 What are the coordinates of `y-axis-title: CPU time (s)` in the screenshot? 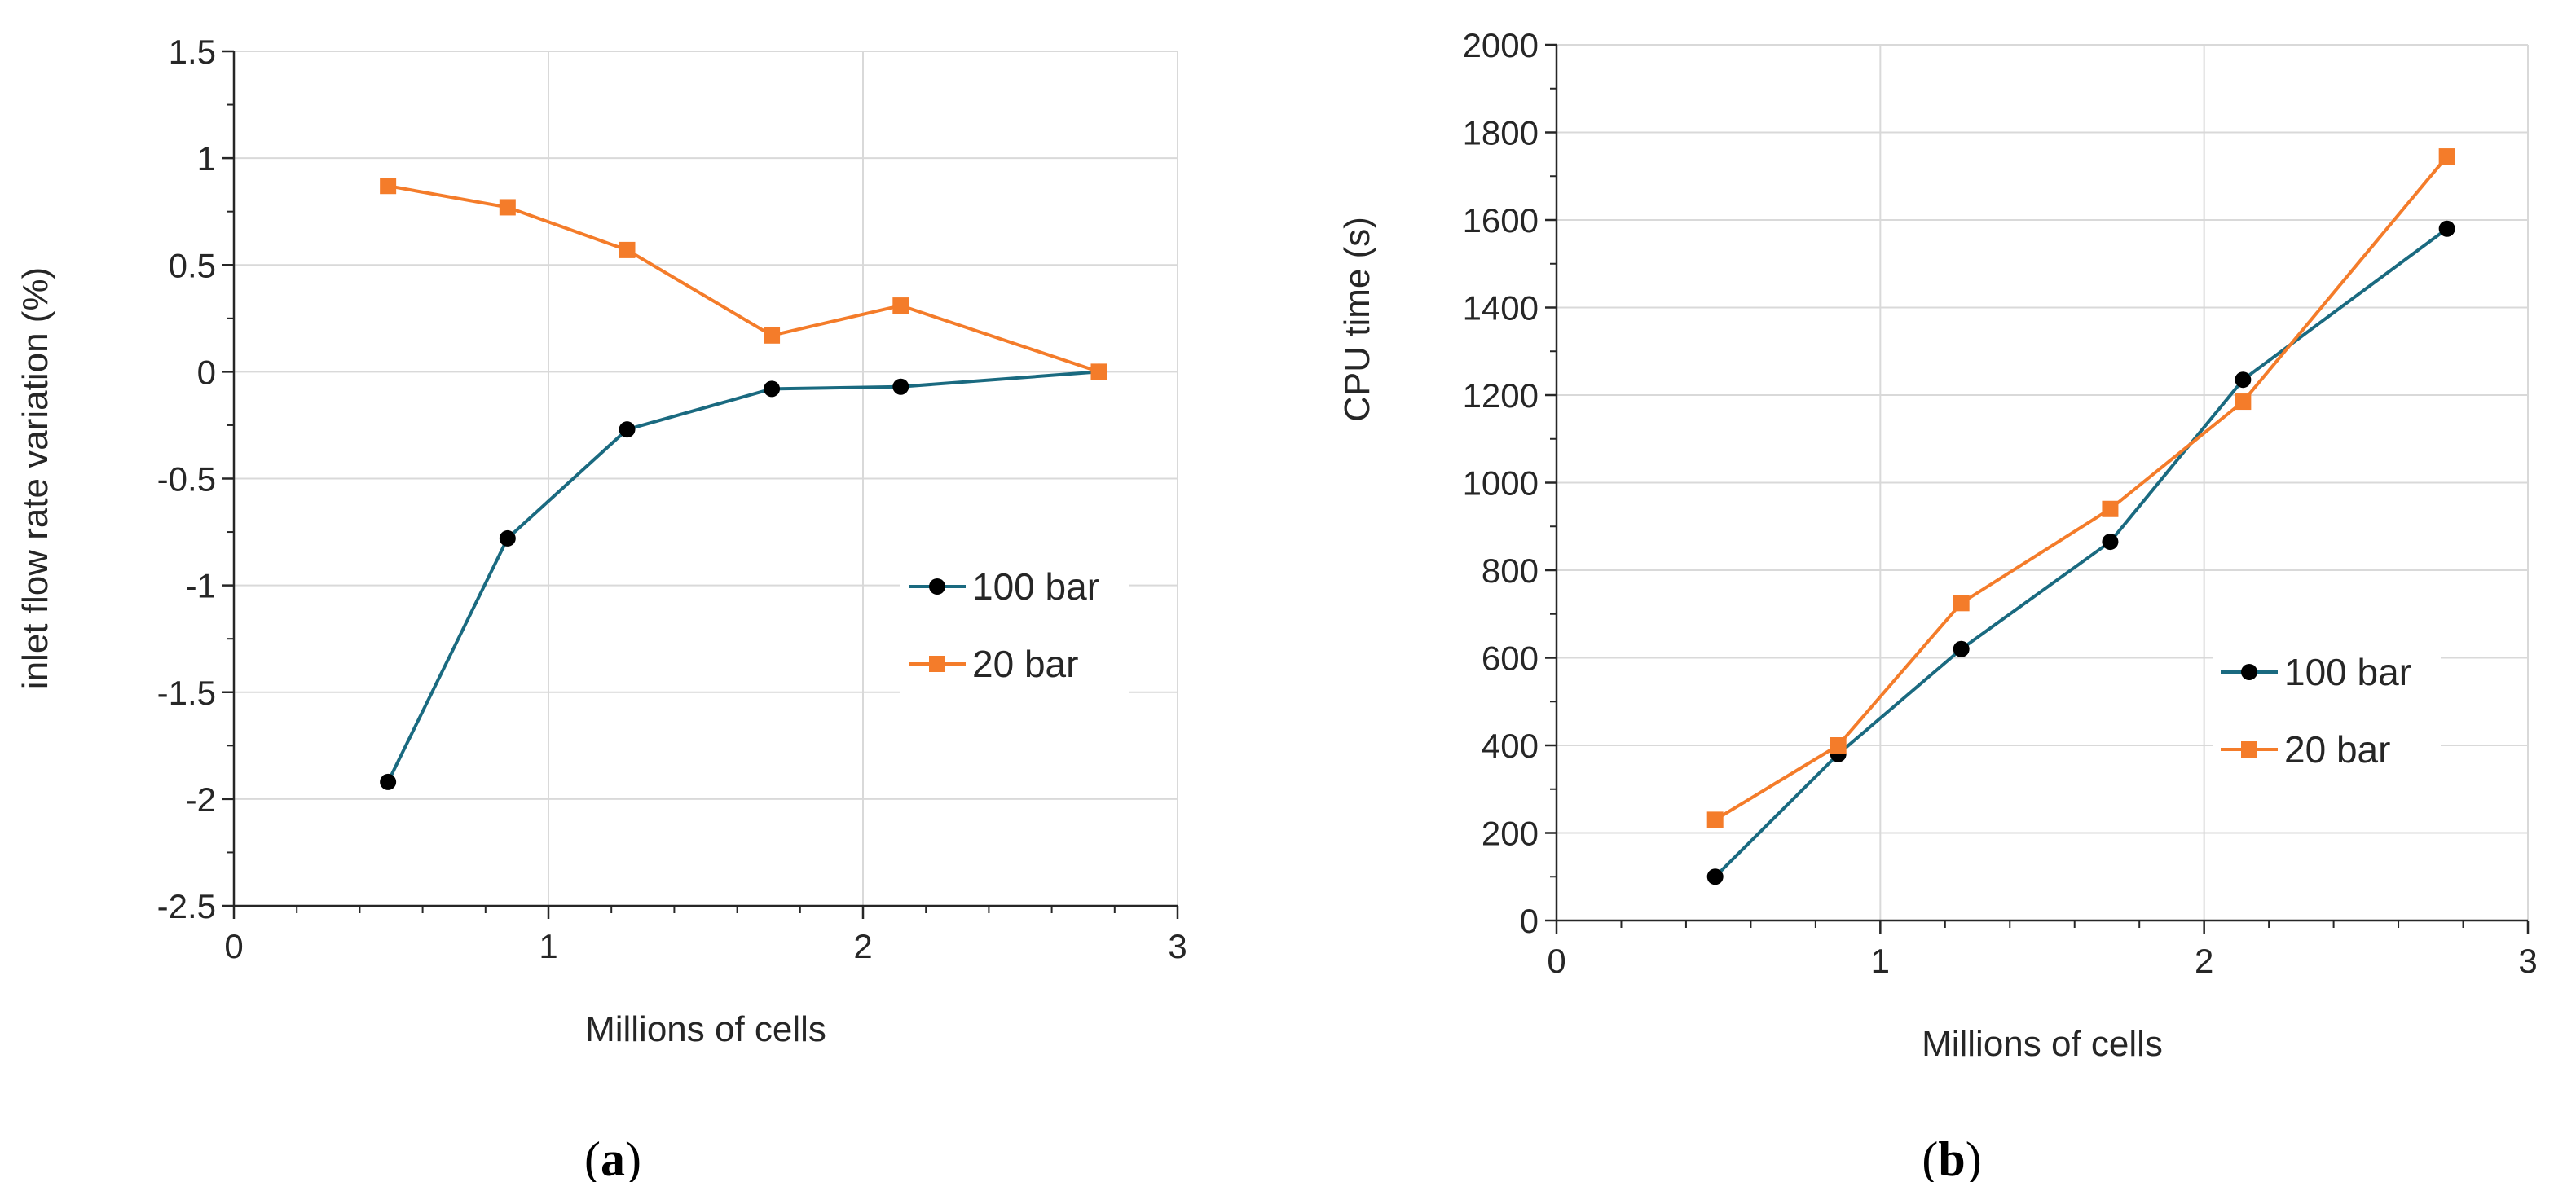 It's located at (1357, 319).